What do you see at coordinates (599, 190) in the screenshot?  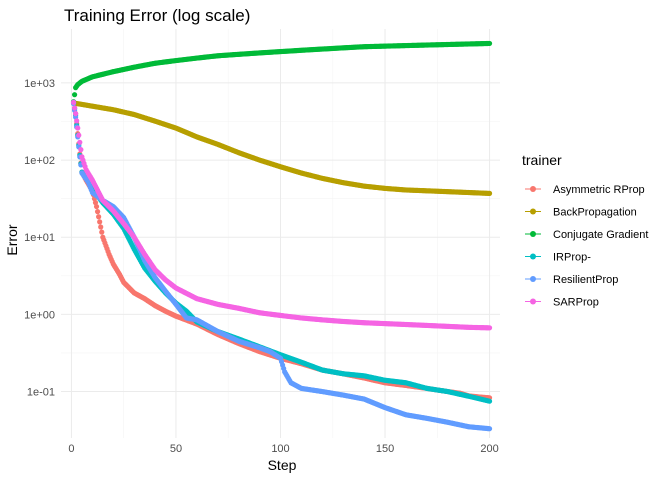 I see `legend-label: Asymmetric RProp` at bounding box center [599, 190].